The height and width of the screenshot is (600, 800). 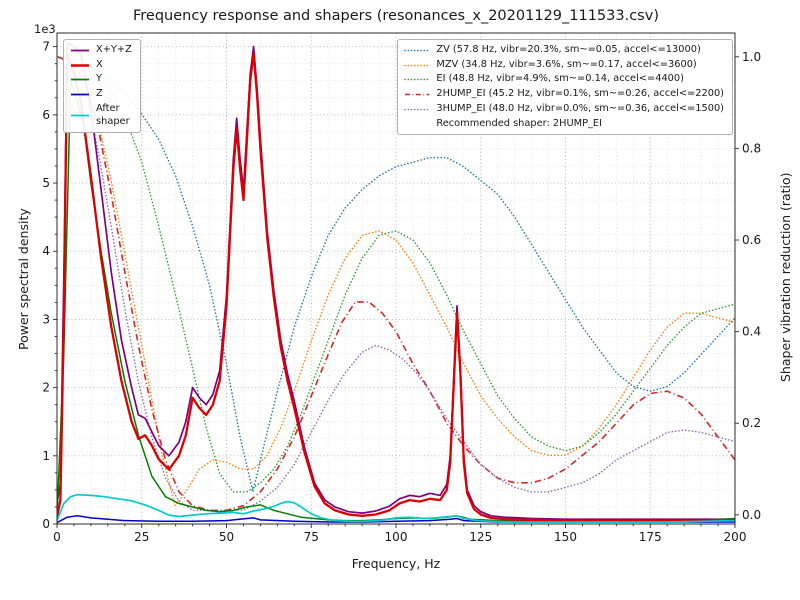 I want to click on svg-text: 1, so click(x=46, y=456).